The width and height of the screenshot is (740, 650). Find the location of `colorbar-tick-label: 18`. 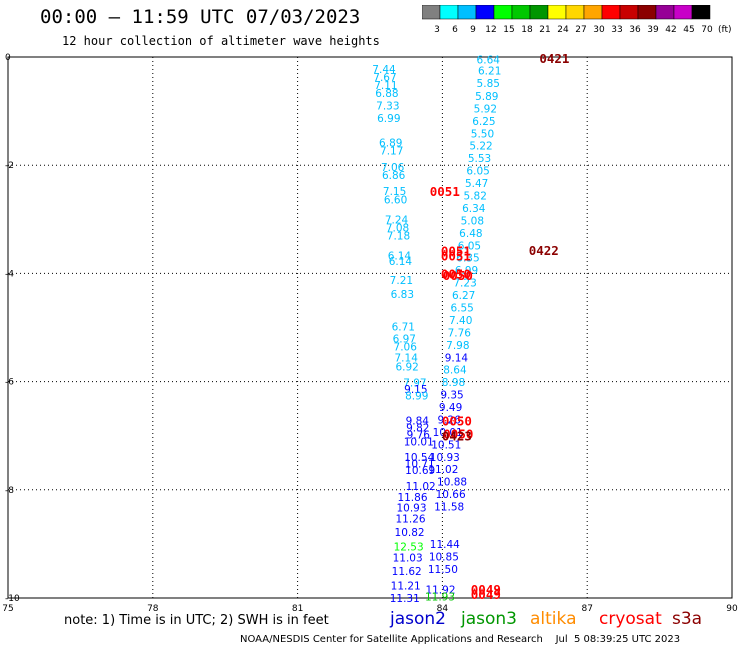

colorbar-tick-label: 18 is located at coordinates (527, 30).